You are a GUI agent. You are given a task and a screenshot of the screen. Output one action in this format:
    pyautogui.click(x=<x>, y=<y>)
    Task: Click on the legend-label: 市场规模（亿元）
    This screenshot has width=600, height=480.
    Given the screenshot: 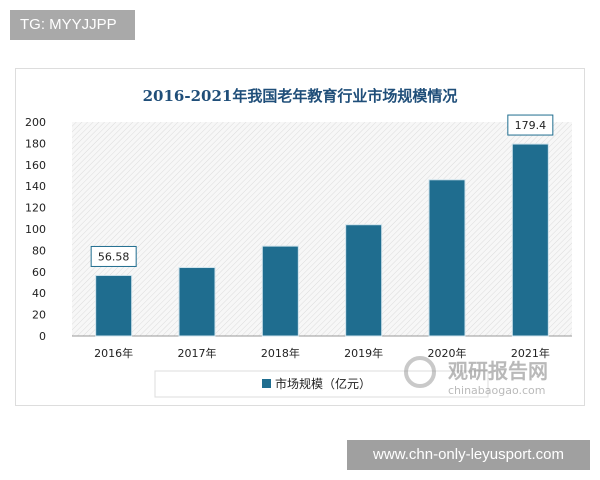 What is the action you would take?
    pyautogui.click(x=323, y=383)
    